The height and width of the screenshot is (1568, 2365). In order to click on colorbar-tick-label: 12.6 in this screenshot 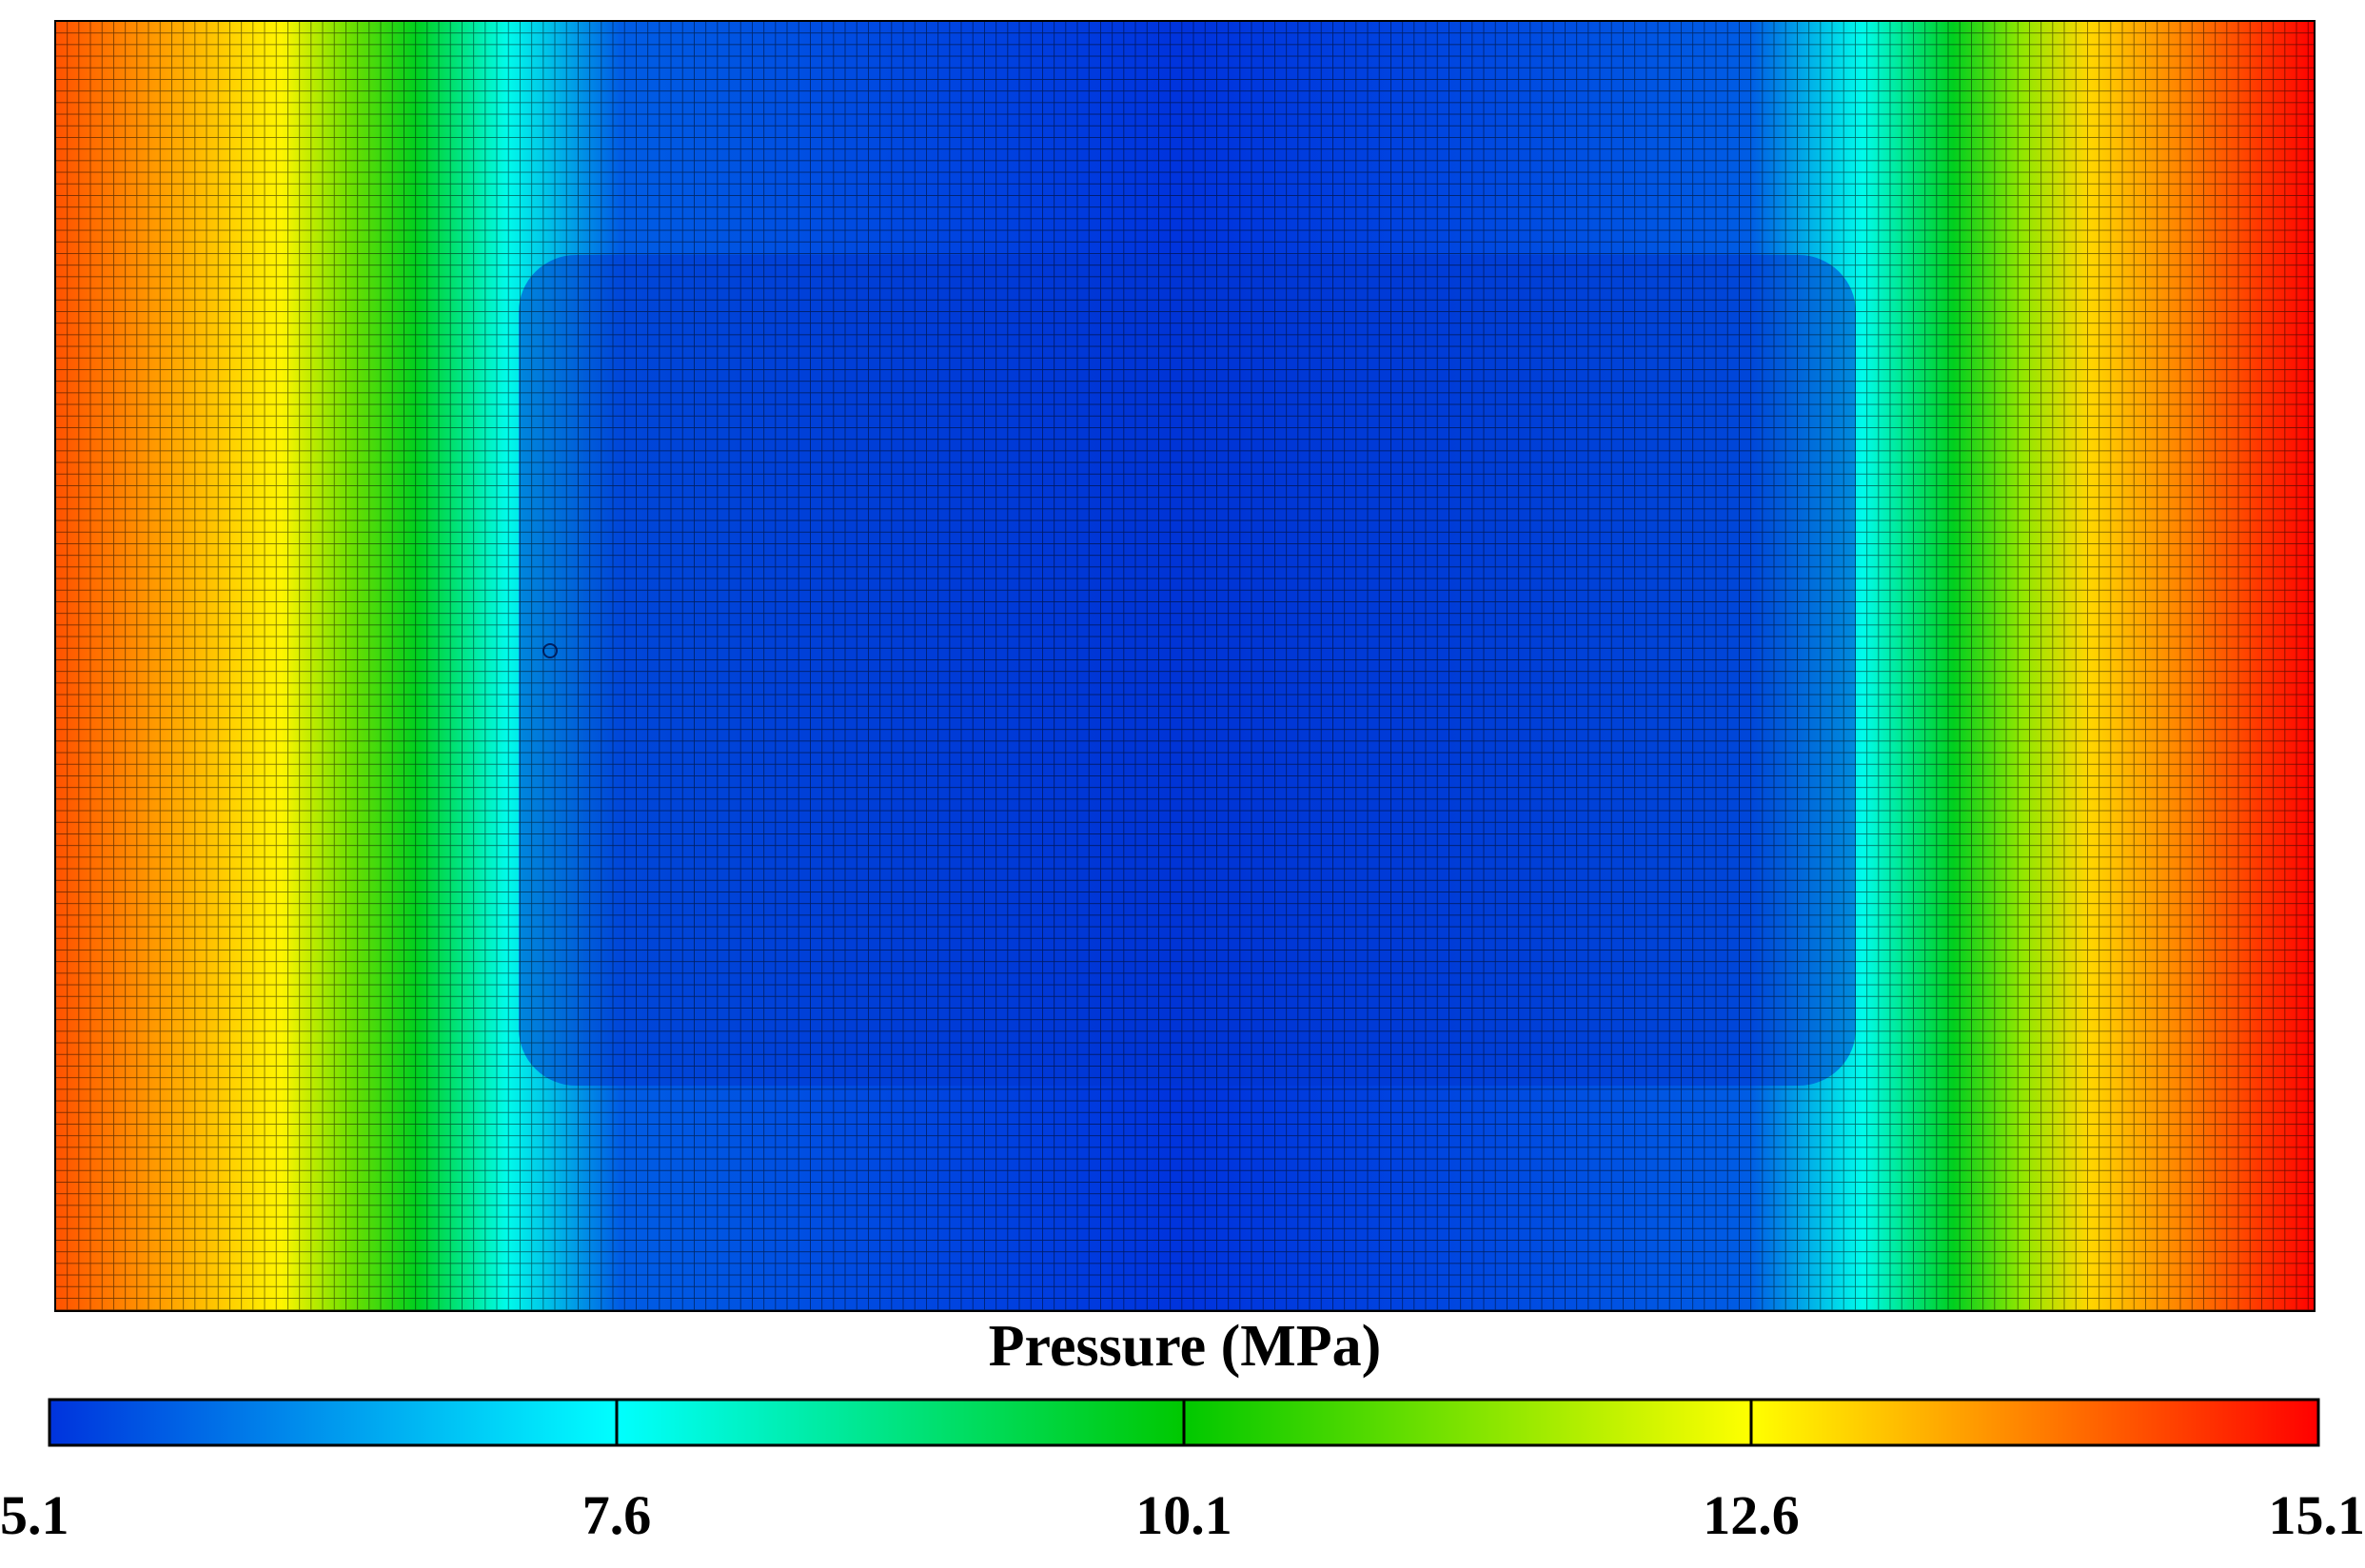, I will do `click(1751, 1515)`.